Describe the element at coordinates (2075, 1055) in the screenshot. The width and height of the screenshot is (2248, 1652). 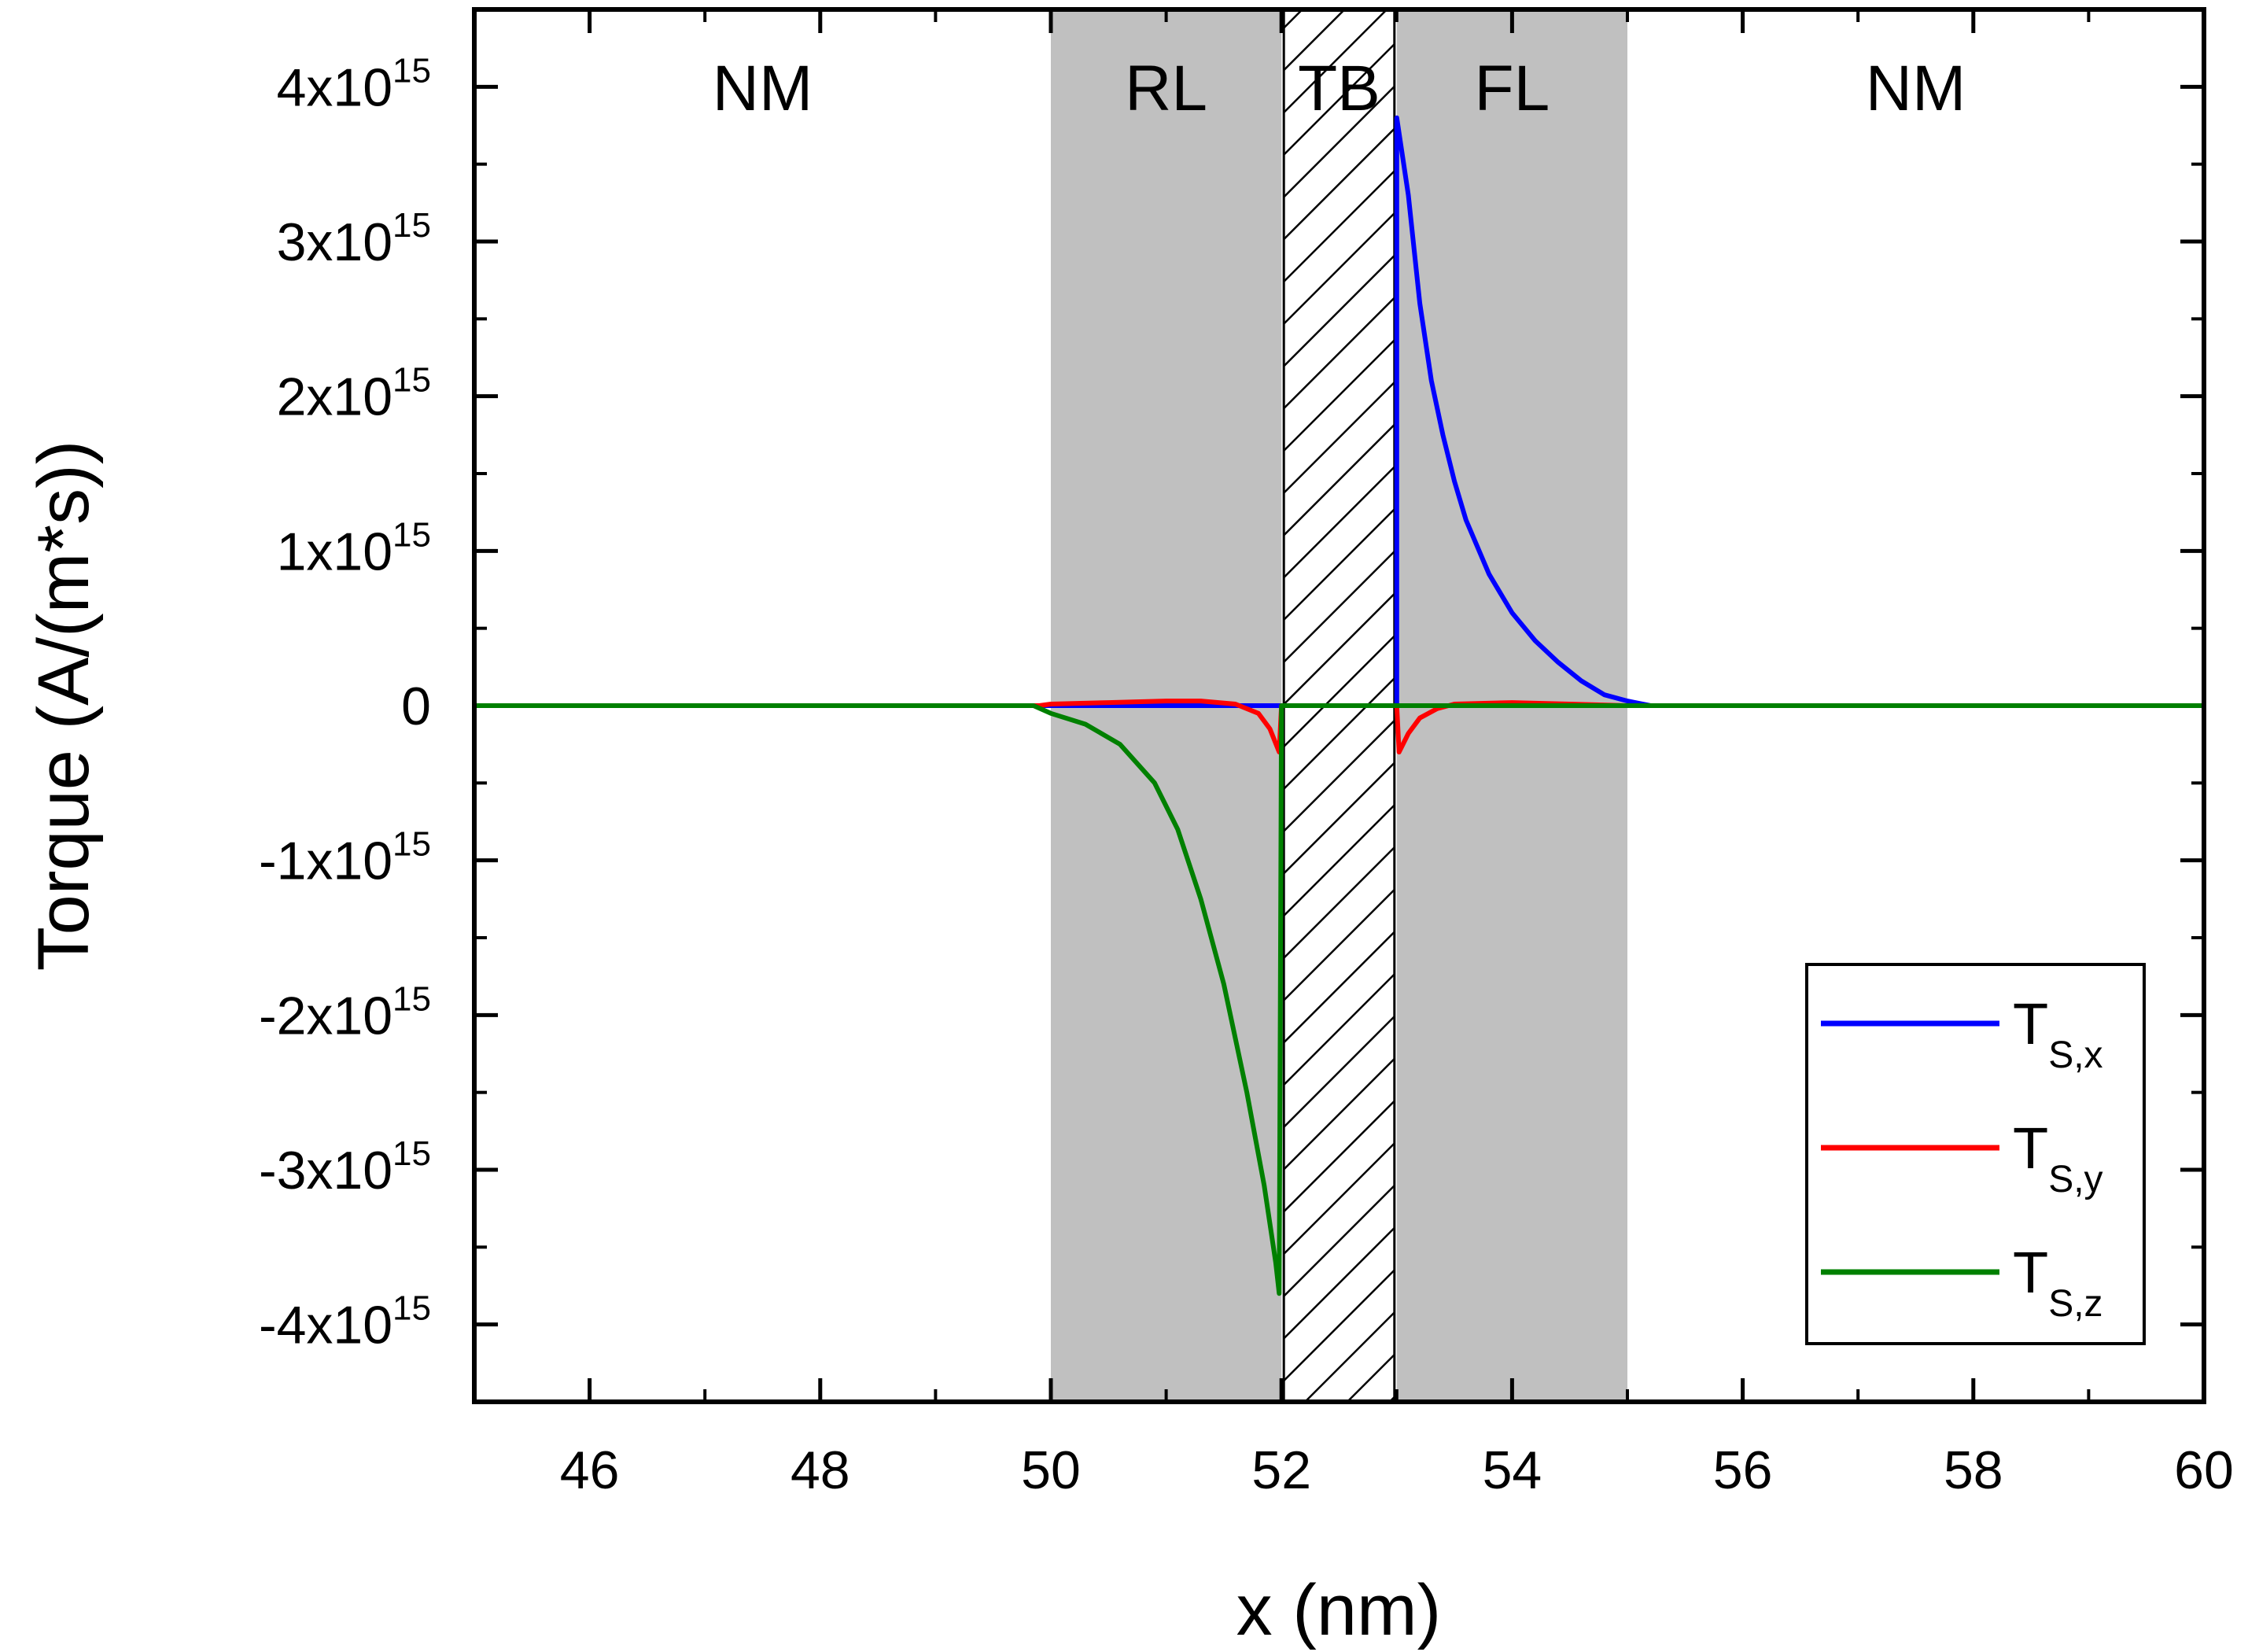
I see `legend-subscript-s-x: S,x` at that location.